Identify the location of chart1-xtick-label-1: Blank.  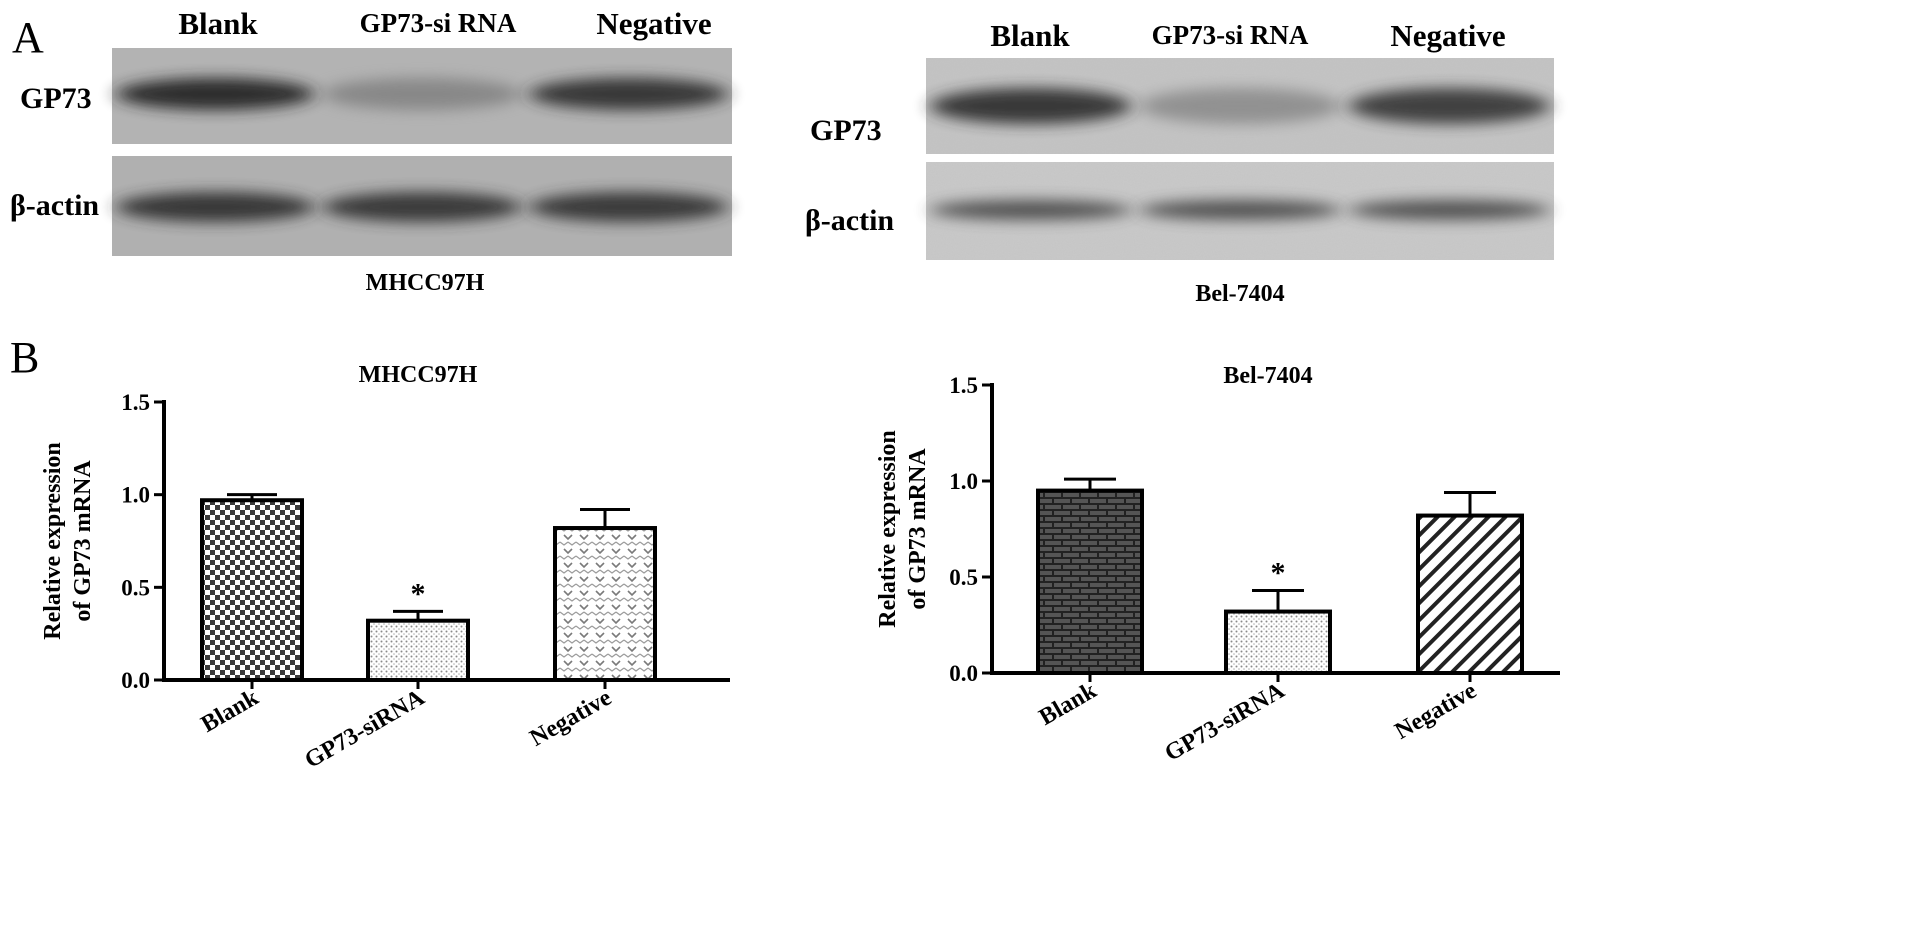
(230, 711).